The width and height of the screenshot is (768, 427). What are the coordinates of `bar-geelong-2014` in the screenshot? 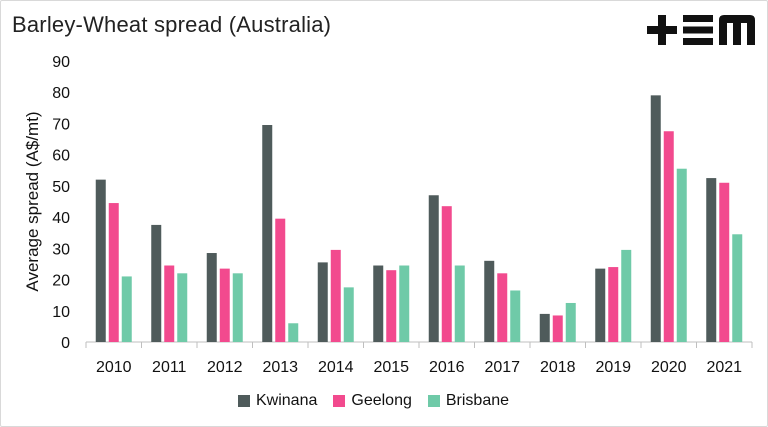 It's located at (335, 295).